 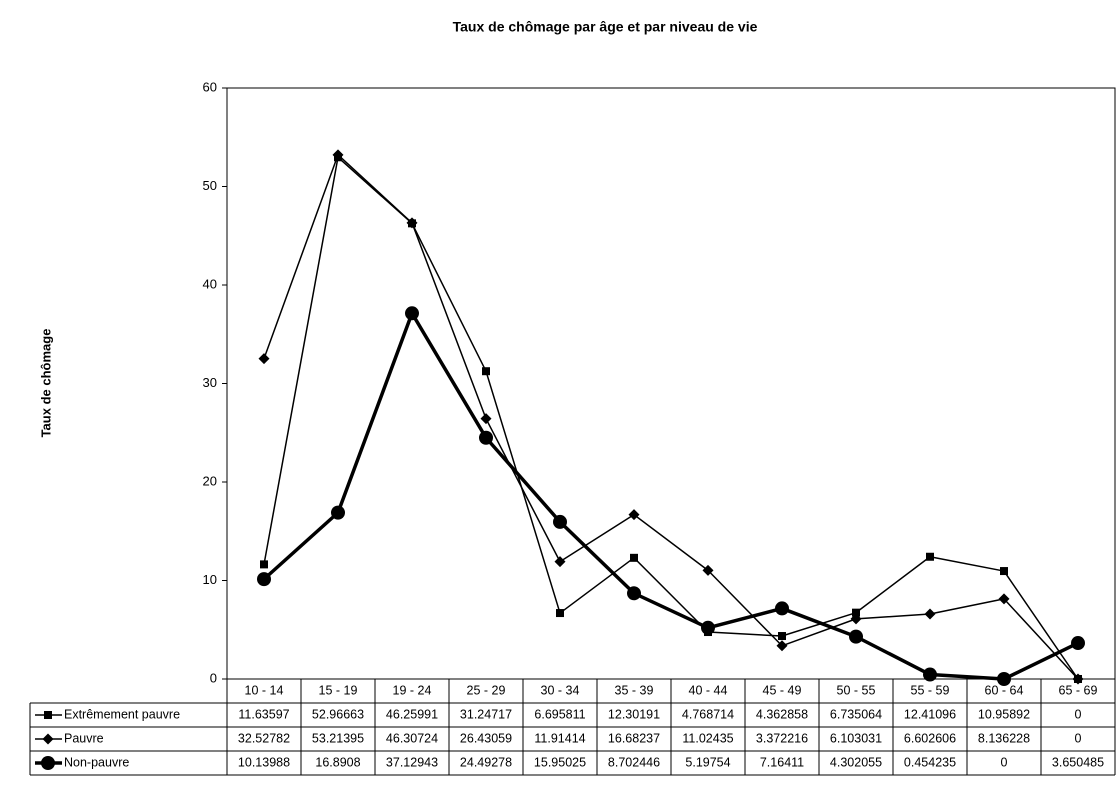 What do you see at coordinates (856, 714) in the screenshot?
I see `table-value: 6.735064` at bounding box center [856, 714].